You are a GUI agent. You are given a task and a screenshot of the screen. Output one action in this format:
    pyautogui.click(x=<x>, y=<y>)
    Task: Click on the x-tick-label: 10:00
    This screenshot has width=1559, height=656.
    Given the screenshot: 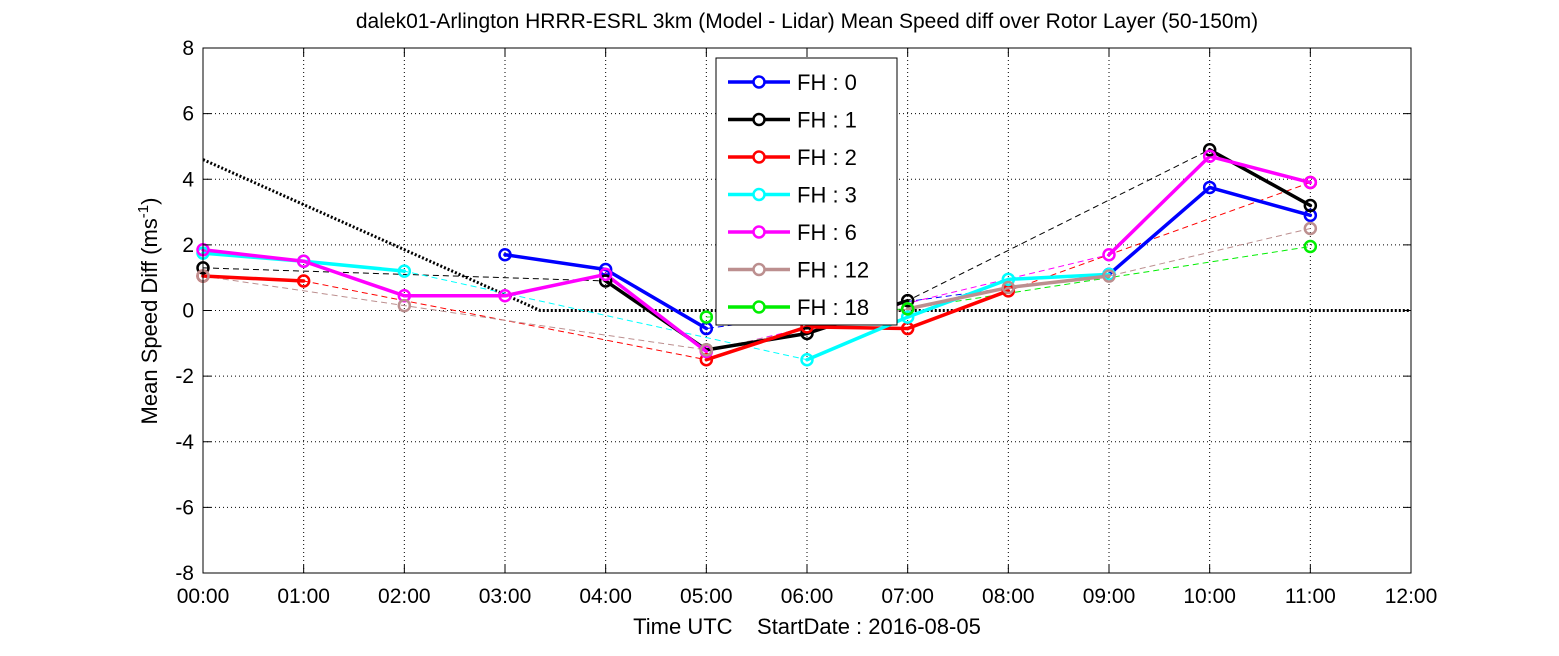 What is the action you would take?
    pyautogui.click(x=1209, y=596)
    